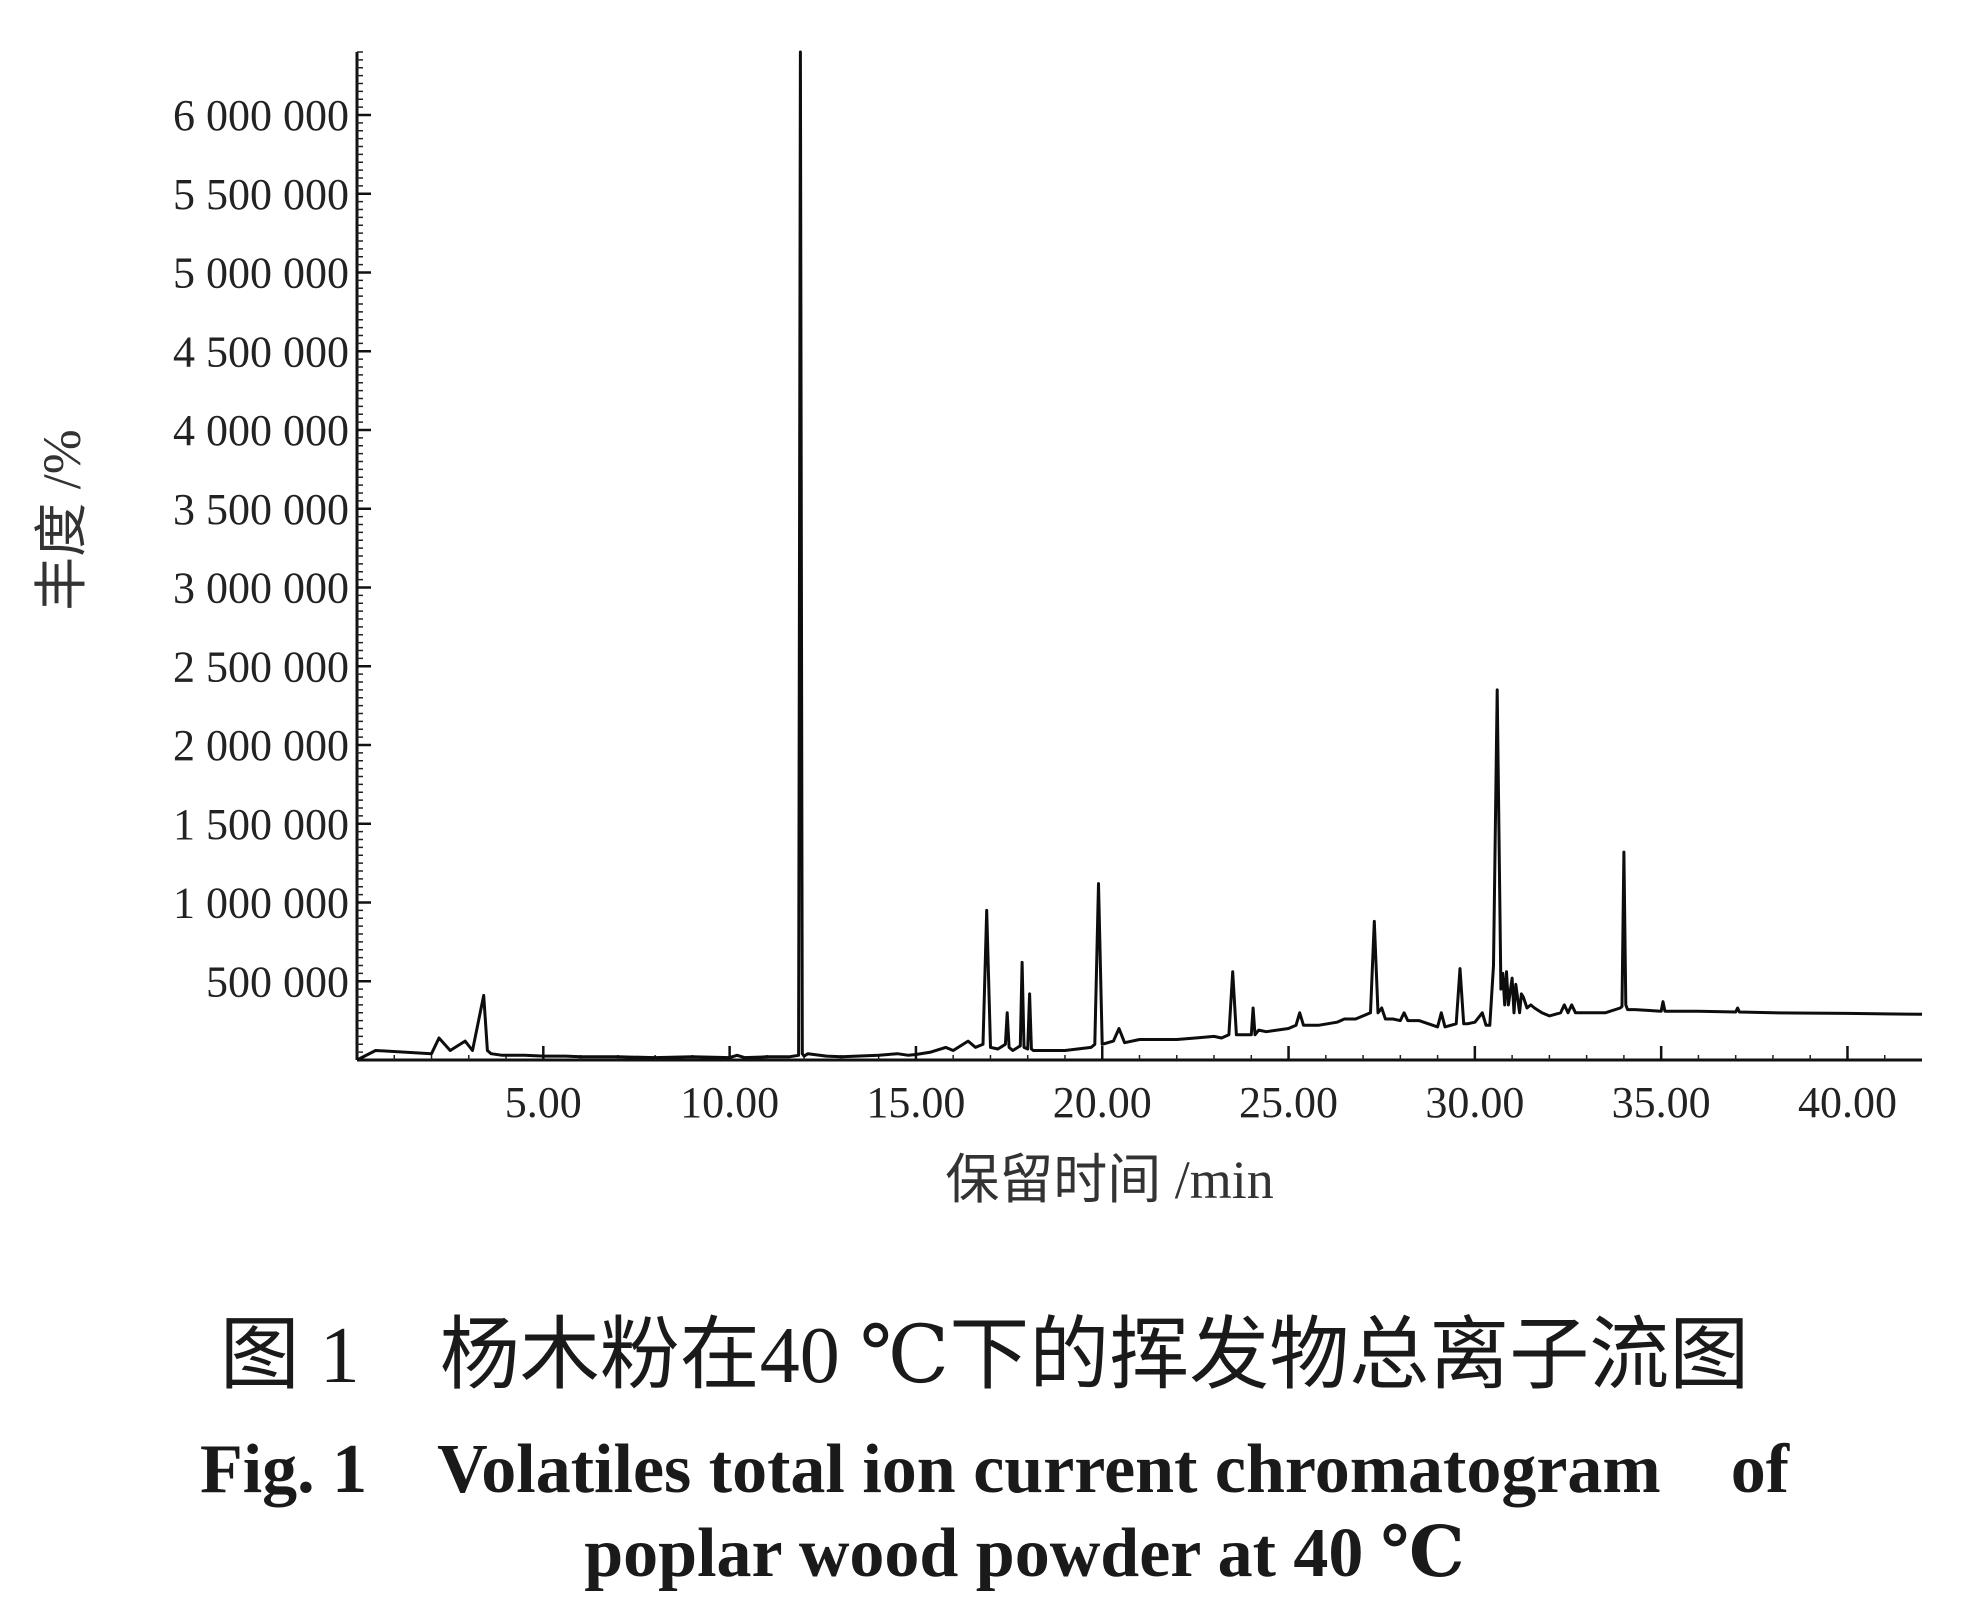 The width and height of the screenshot is (1969, 1601). I want to click on x-axis: 5.00 10.00 15.00 20.00 25.00 30.00 35.00 40.00, so click(1139, 1086).